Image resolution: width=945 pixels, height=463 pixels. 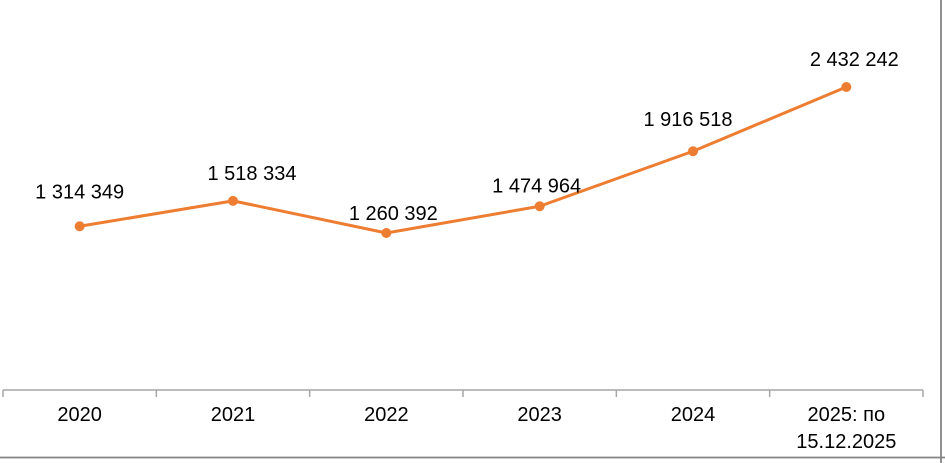 I want to click on data-label: 1 518 334, so click(x=252, y=174).